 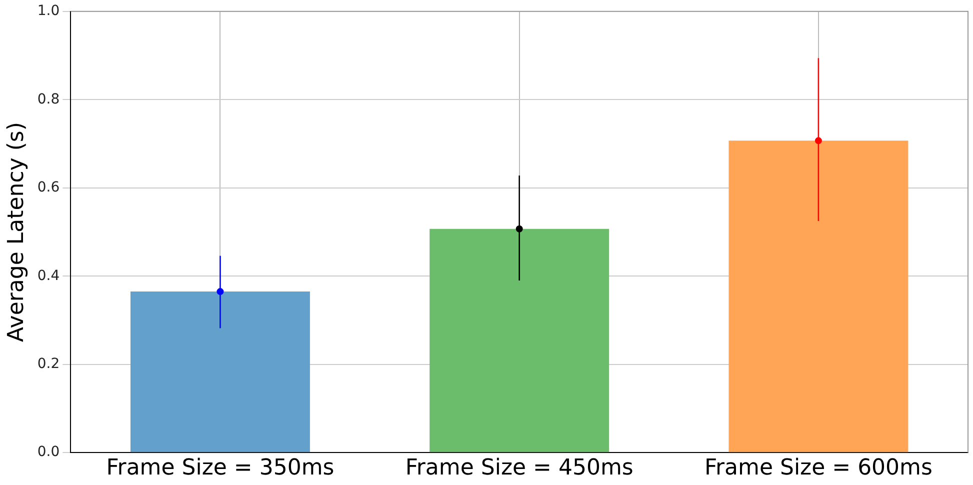 What do you see at coordinates (48, 452) in the screenshot?
I see `y-tick-label: 0.0` at bounding box center [48, 452].